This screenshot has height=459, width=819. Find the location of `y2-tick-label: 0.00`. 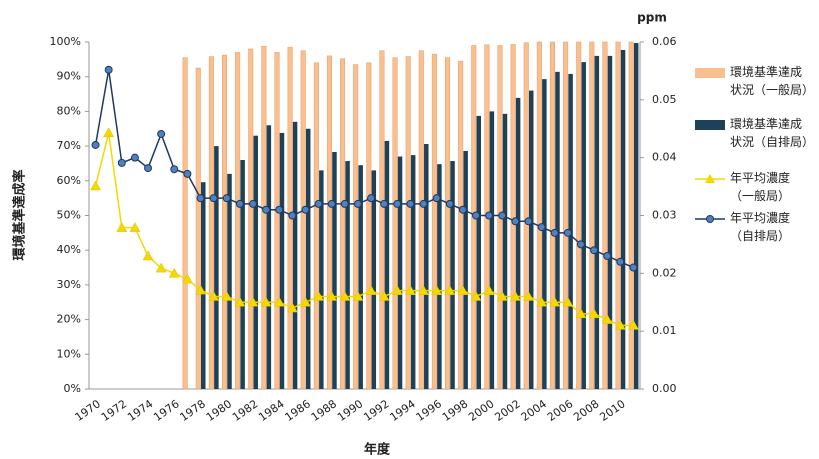

y2-tick-label: 0.00 is located at coordinates (664, 388).